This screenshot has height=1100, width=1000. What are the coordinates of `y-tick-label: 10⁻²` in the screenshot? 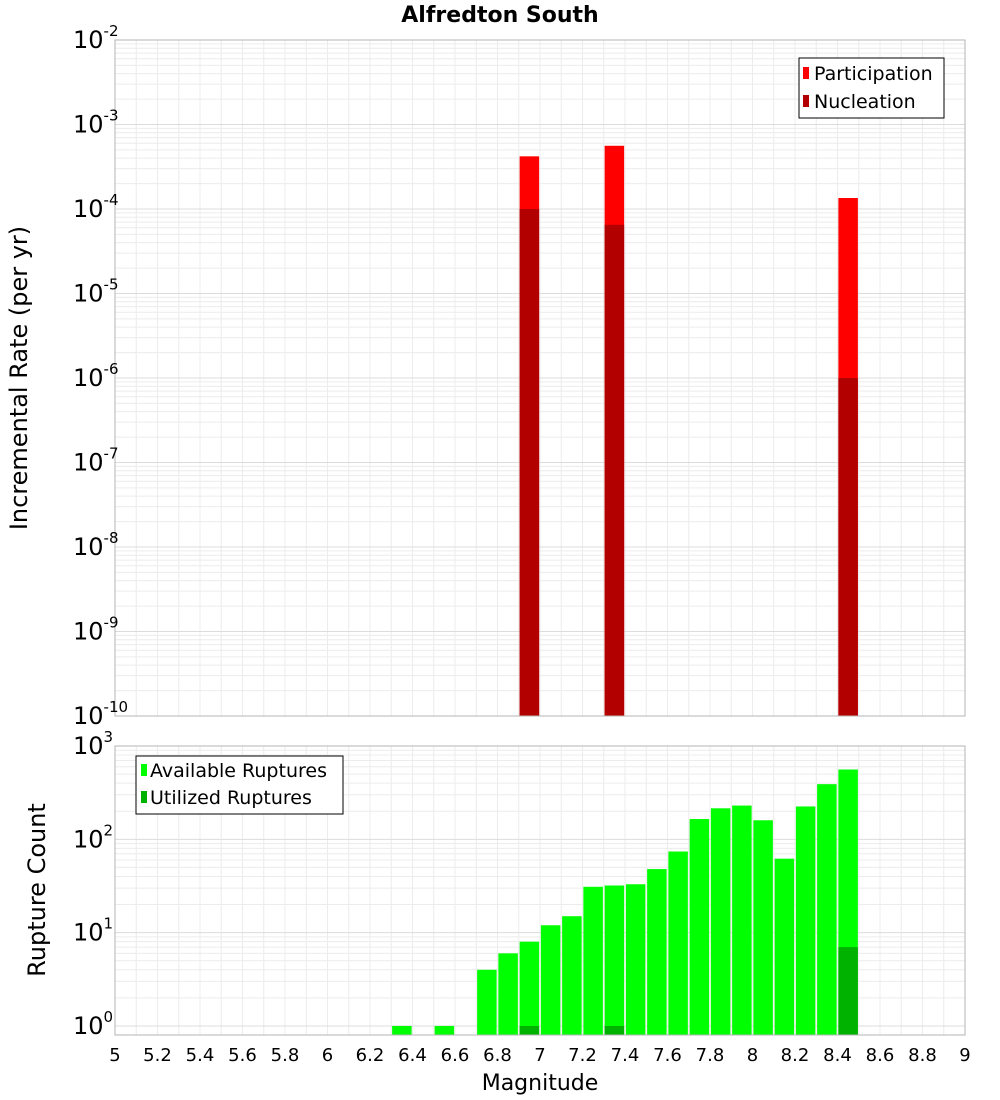 It's located at (96, 38).